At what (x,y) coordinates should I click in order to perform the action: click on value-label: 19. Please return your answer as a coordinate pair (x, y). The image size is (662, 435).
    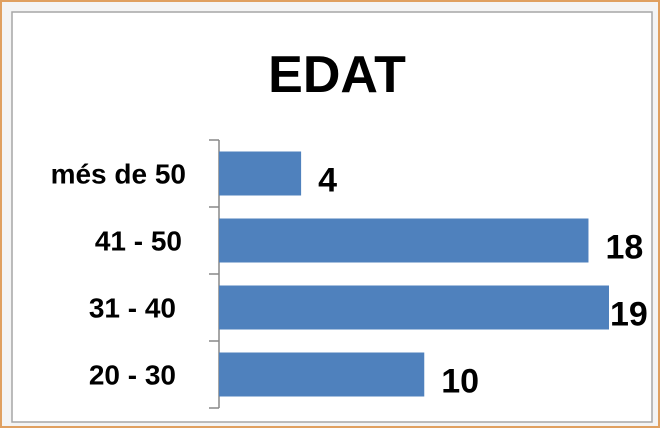
    Looking at the image, I should click on (629, 315).